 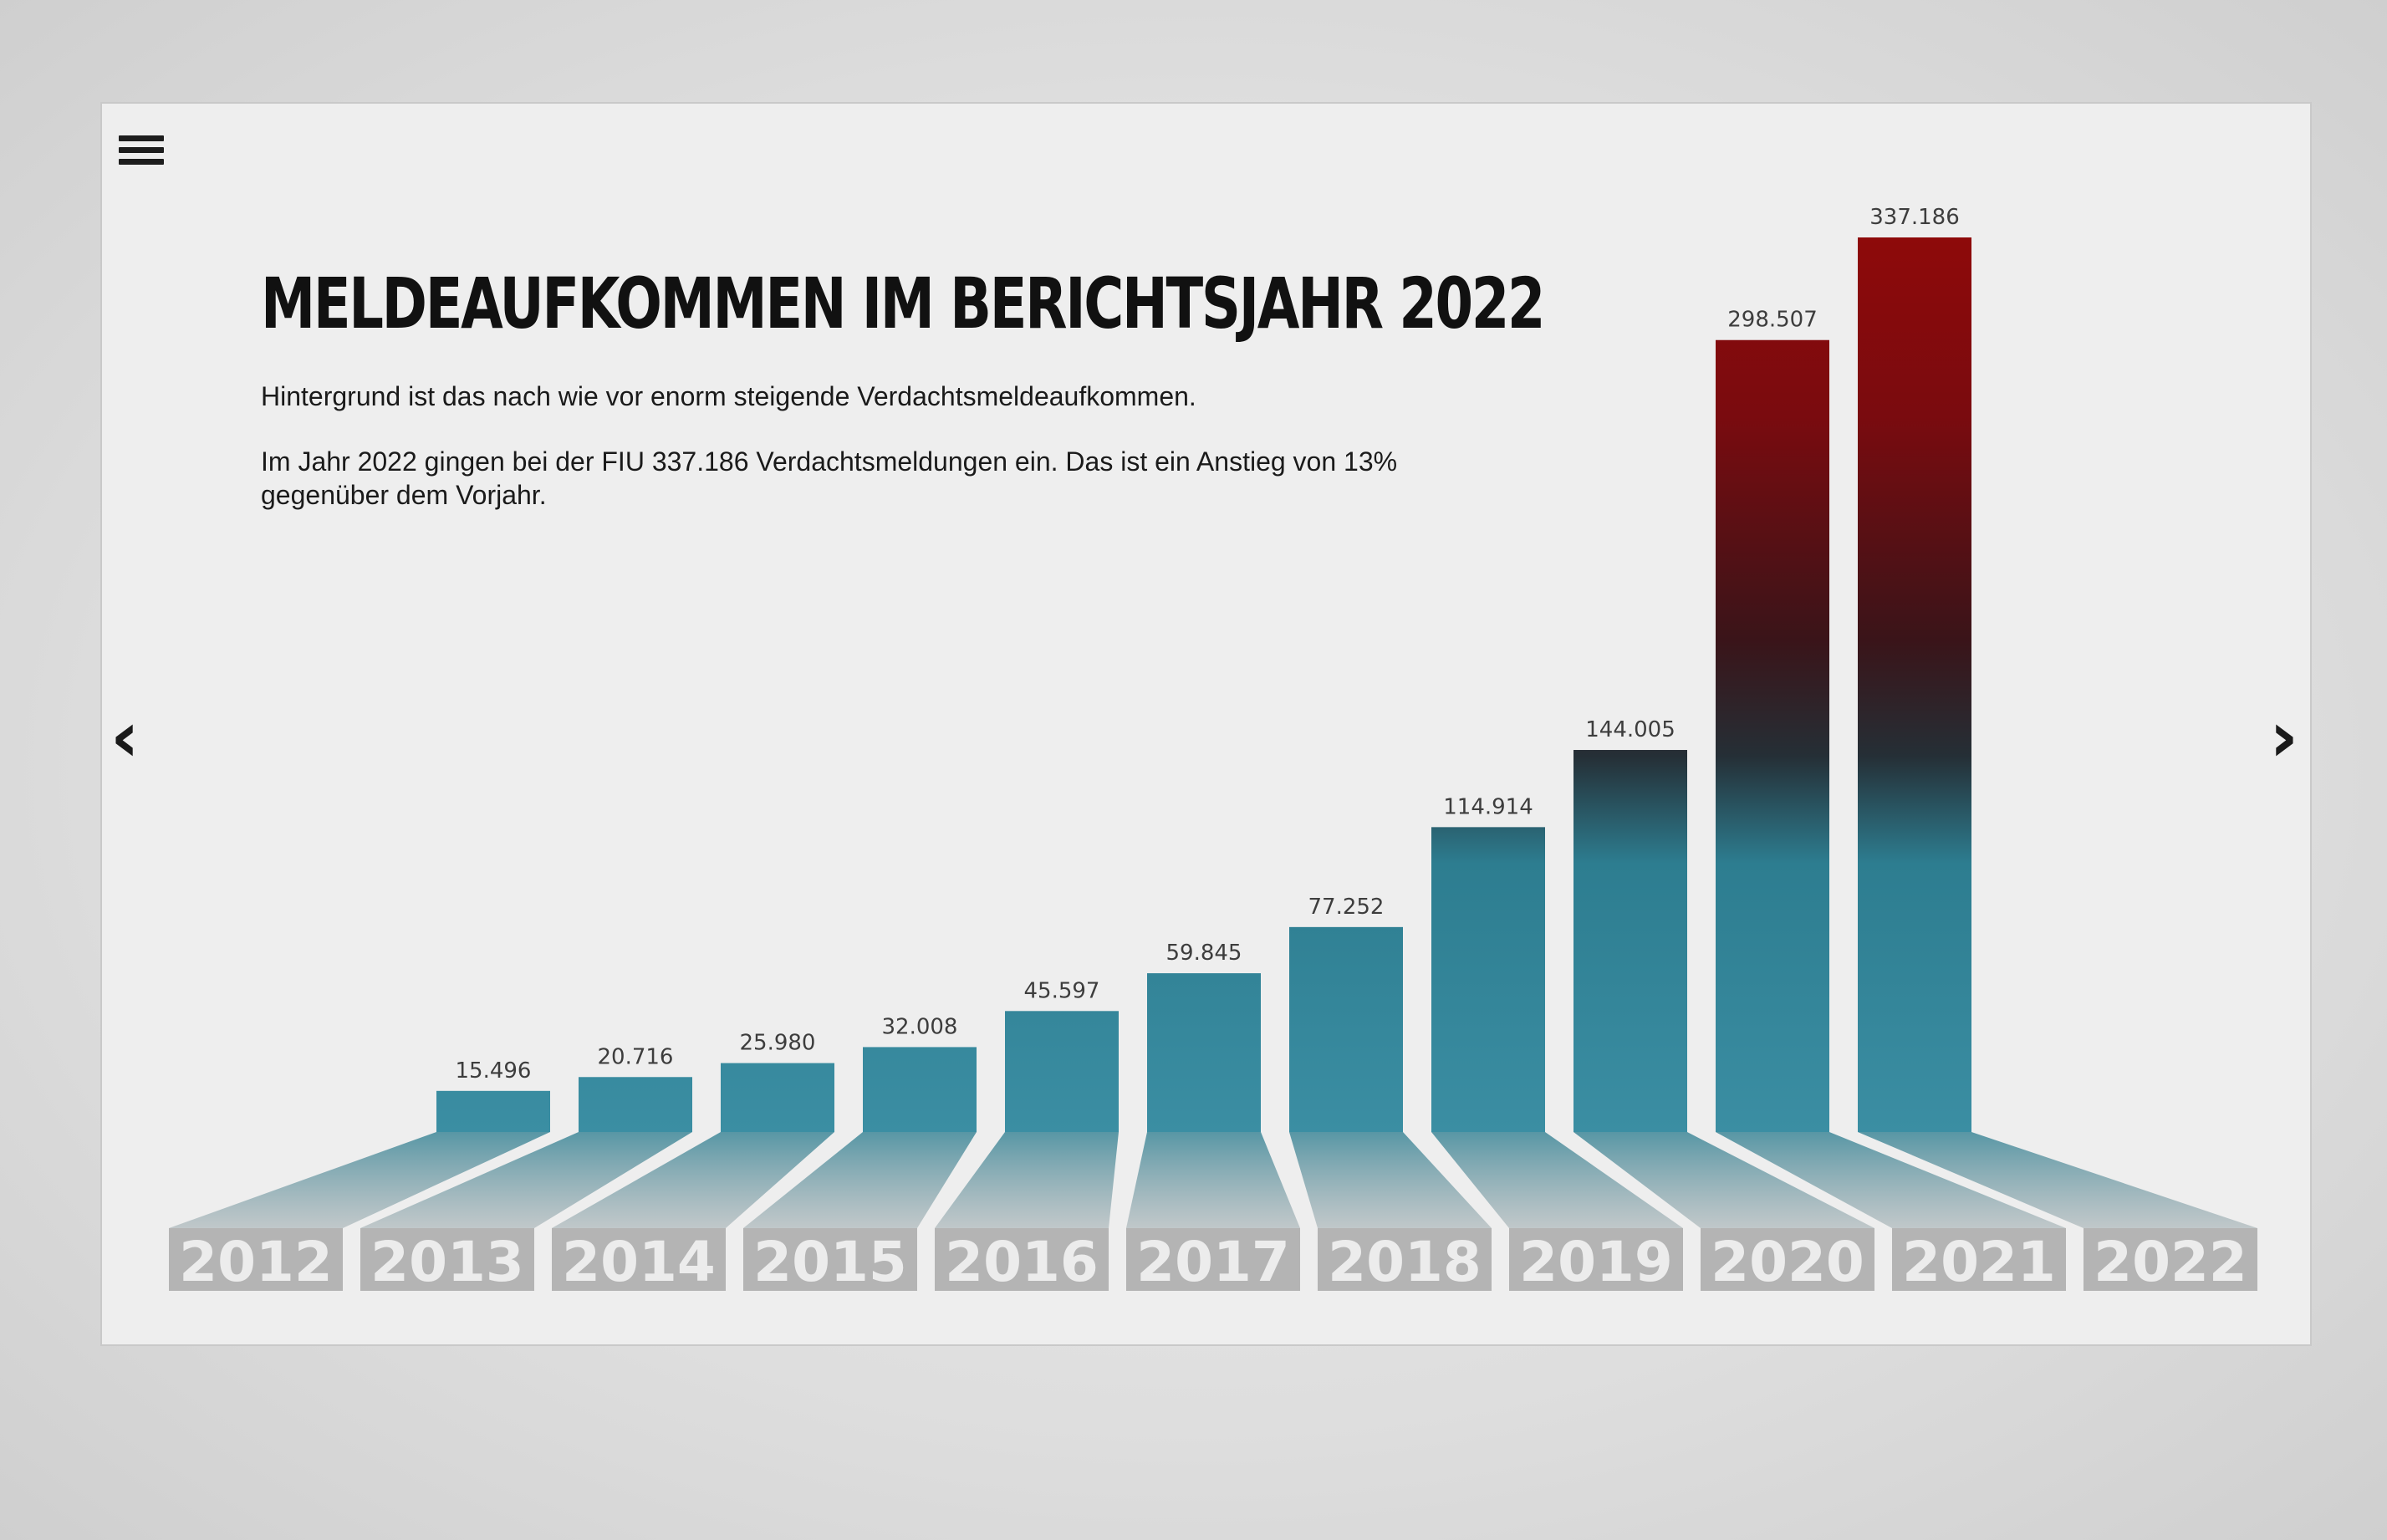 I want to click on page-title: Meldeaufkommen im Berichtsjahr 2022, so click(x=903, y=303).